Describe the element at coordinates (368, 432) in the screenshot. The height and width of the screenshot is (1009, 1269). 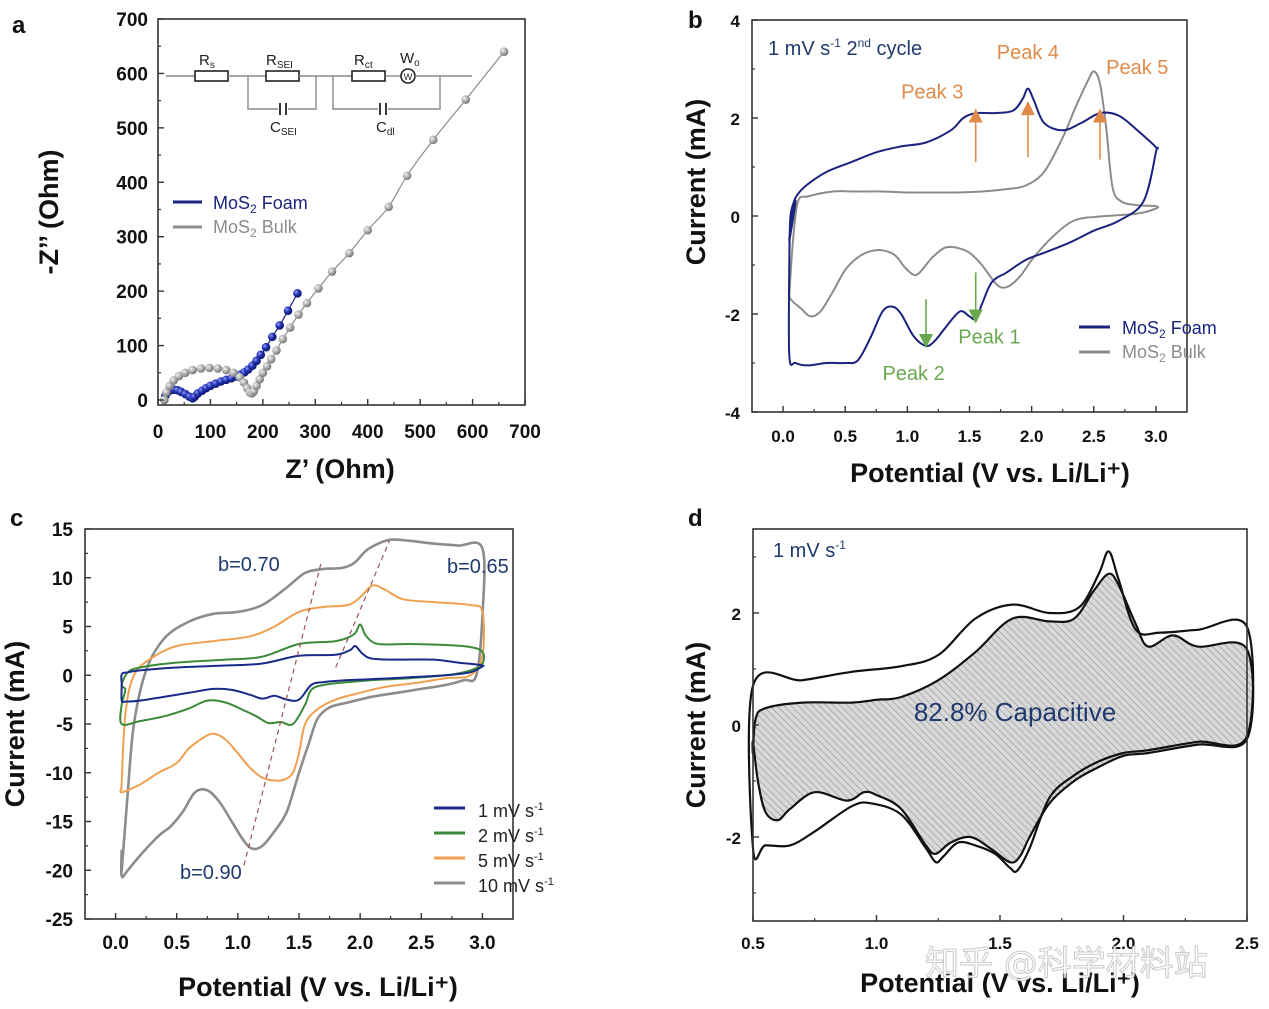
I see `x-tick-label: 400` at that location.